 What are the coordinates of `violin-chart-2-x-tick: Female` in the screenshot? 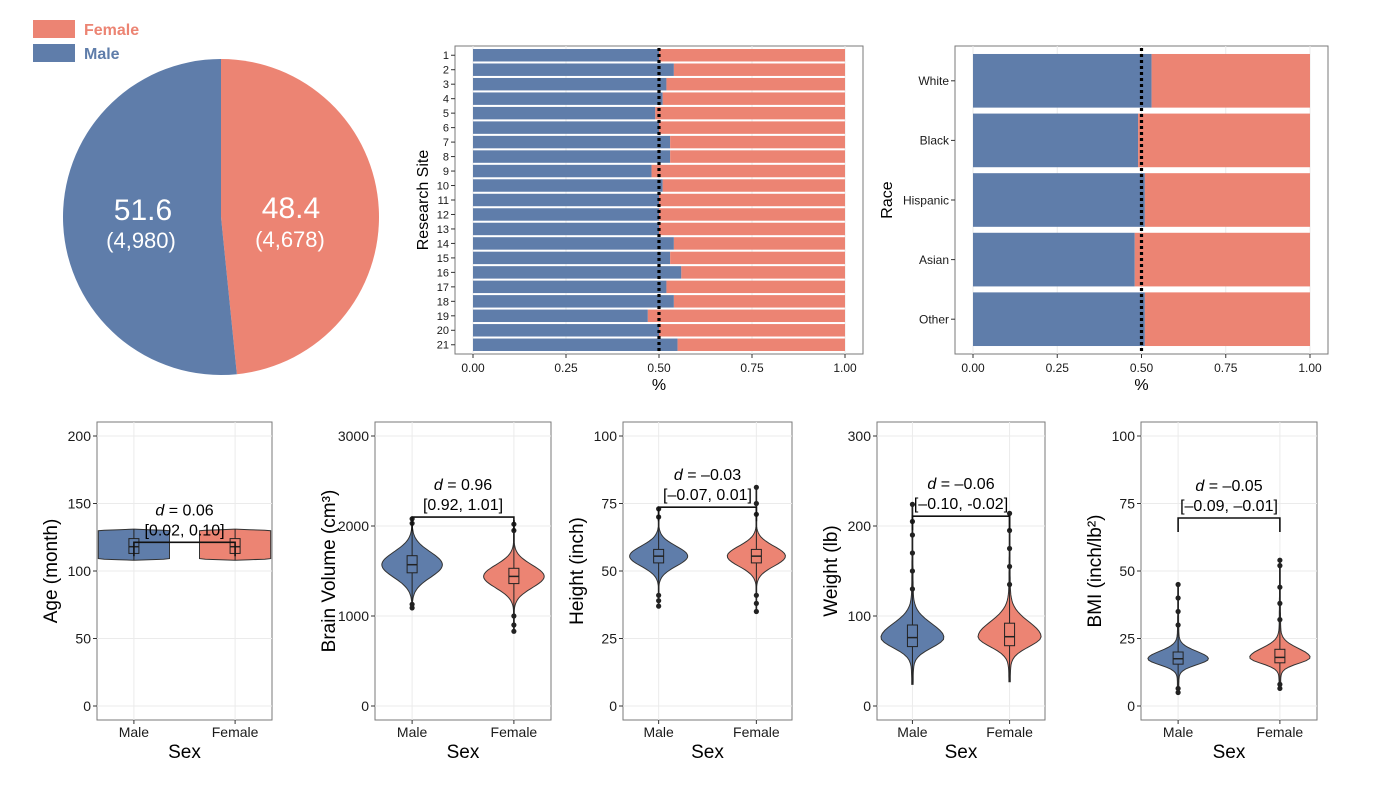 It's located at (514, 732).